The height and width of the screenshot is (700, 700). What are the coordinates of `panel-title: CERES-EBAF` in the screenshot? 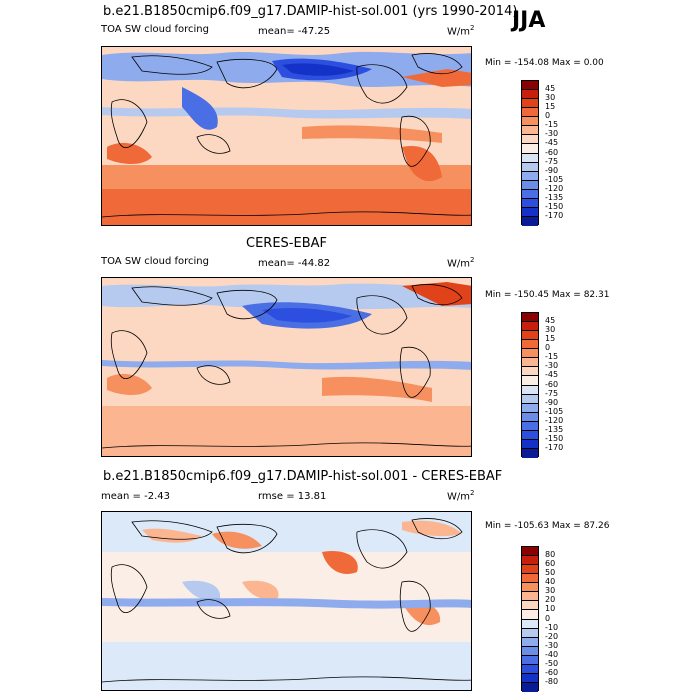 It's located at (286, 243).